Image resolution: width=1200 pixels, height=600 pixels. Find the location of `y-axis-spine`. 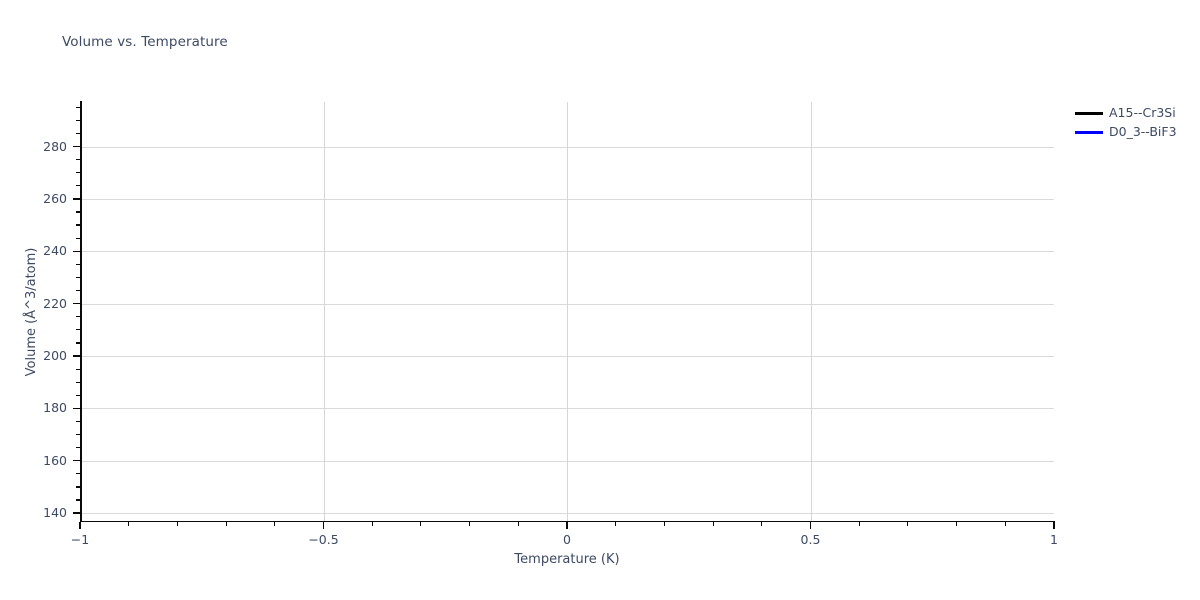

y-axis-spine is located at coordinates (81, 311).